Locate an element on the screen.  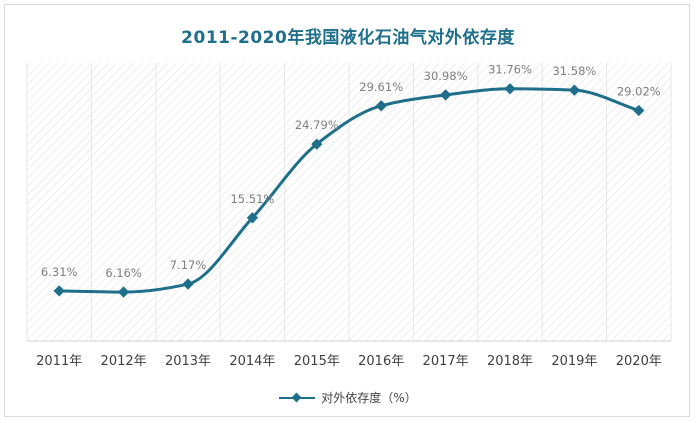
data-label: 6.16% is located at coordinates (123, 273).